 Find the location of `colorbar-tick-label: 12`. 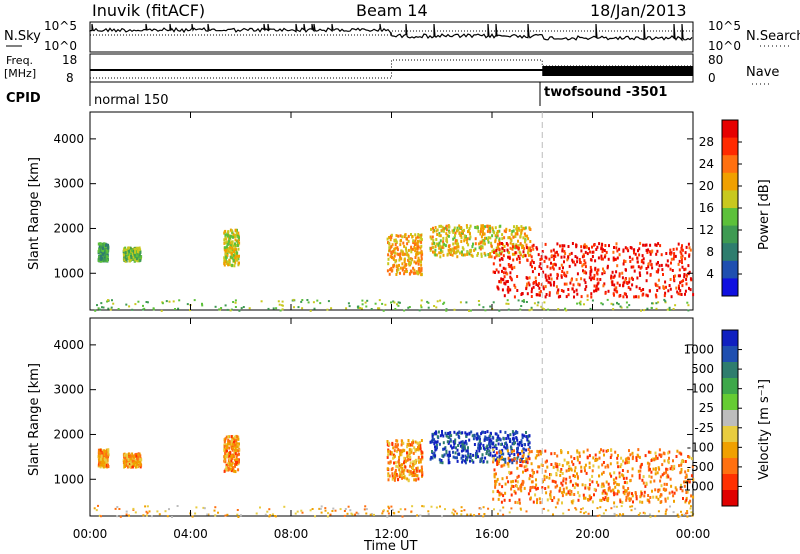

colorbar-tick-label: 12 is located at coordinates (706, 230).